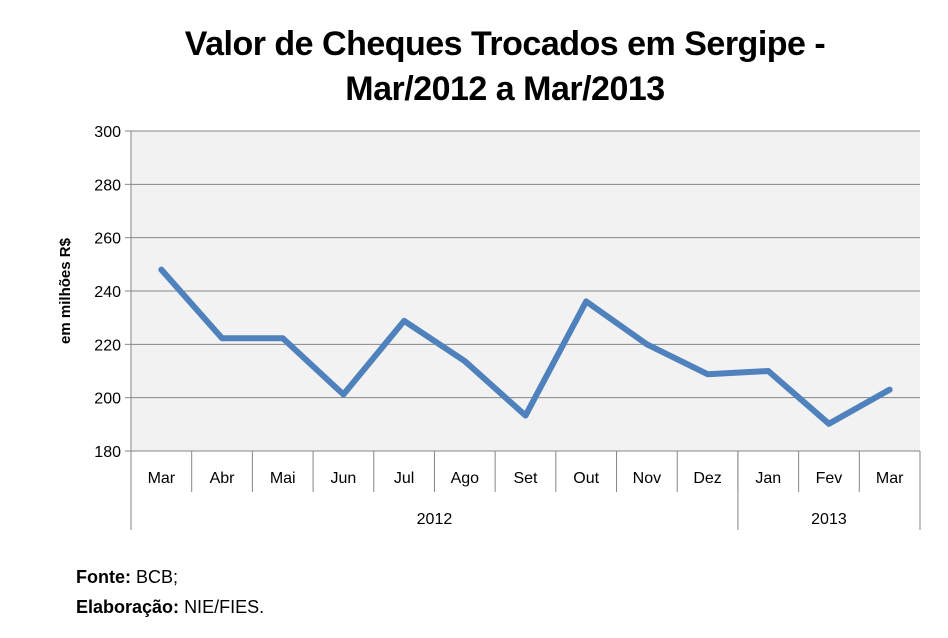  I want to click on x-group-label: 2012, so click(435, 519).